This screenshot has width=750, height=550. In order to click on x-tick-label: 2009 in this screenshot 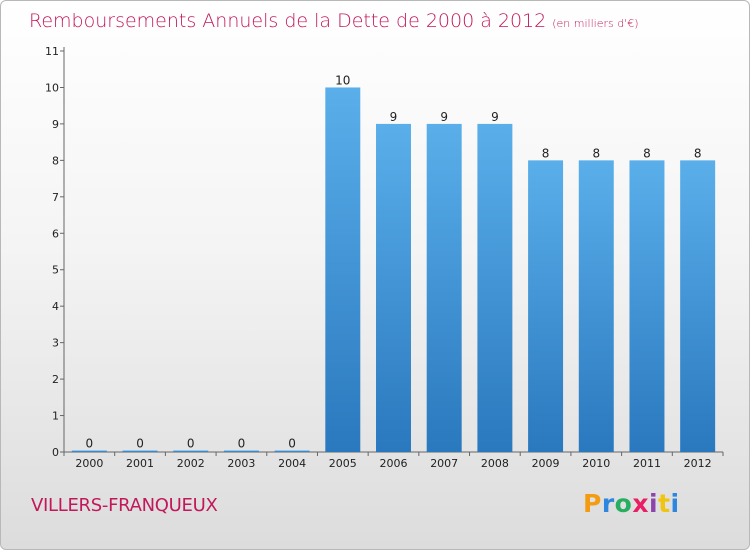, I will do `click(546, 463)`.